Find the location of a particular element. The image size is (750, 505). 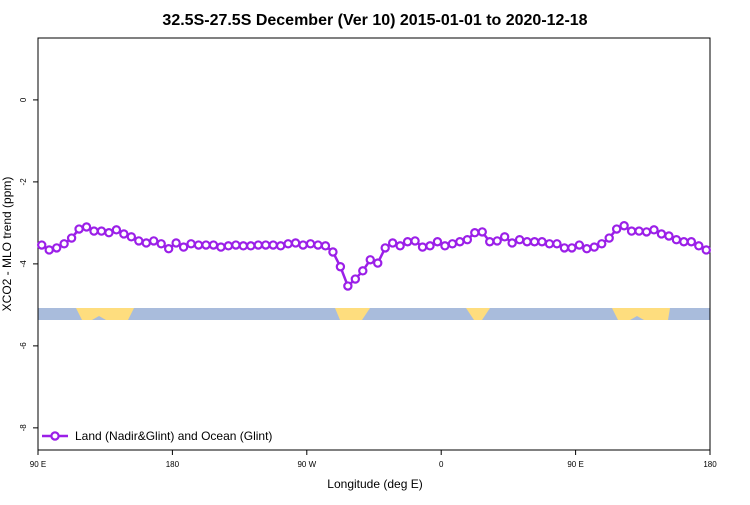

marks is located at coordinates (374, 256).